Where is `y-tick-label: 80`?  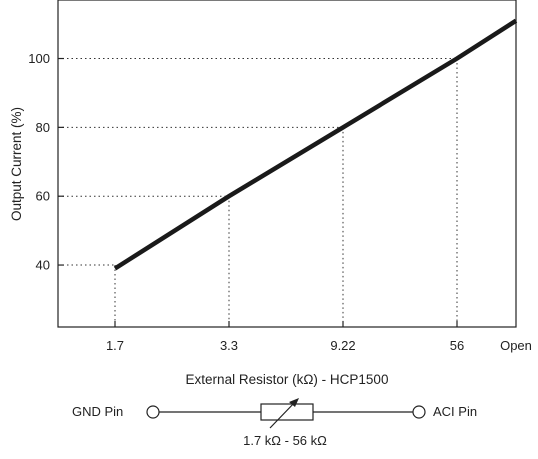 y-tick-label: 80 is located at coordinates (43, 127).